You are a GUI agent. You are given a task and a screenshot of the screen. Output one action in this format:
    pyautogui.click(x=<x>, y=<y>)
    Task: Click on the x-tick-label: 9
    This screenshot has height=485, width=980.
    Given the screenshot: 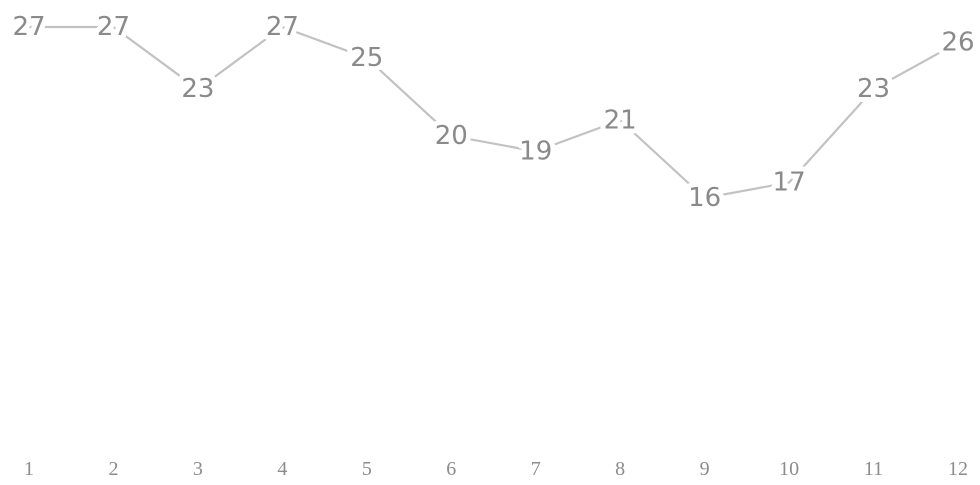 What is the action you would take?
    pyautogui.click(x=705, y=469)
    